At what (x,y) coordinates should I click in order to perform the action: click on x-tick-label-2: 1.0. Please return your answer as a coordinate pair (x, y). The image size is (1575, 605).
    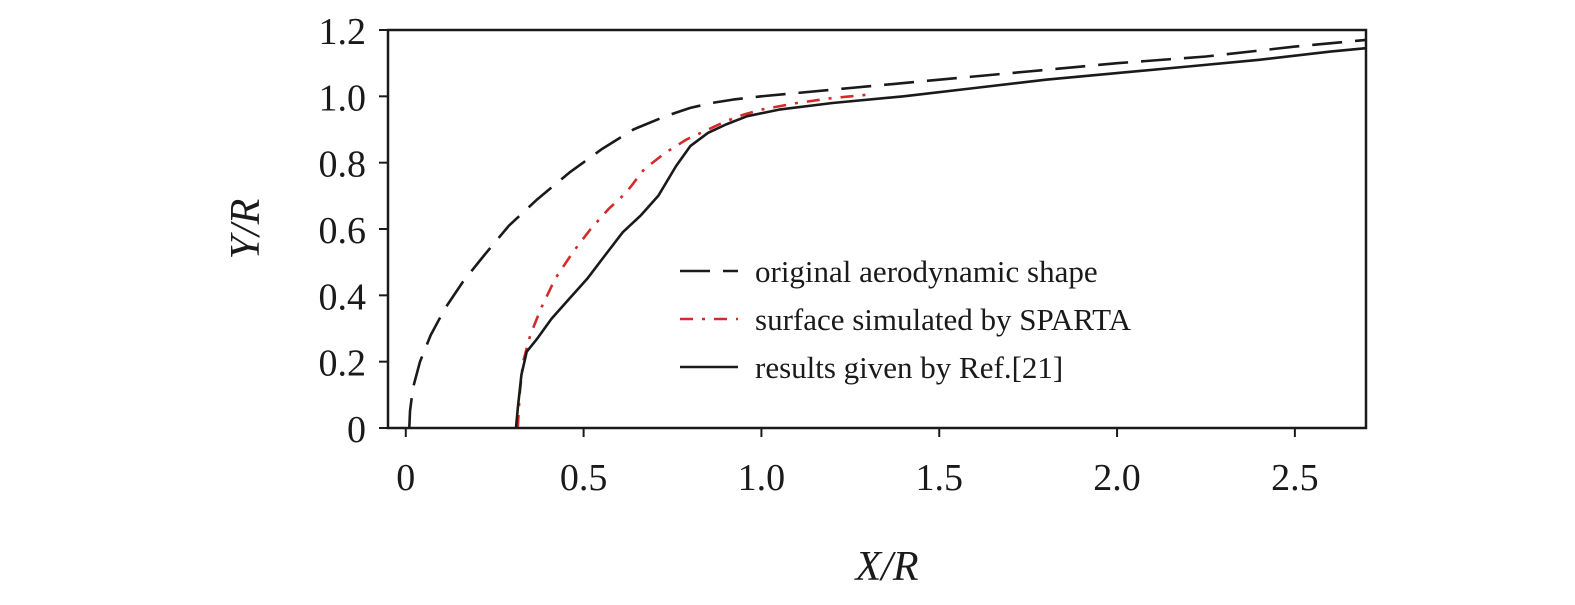
    Looking at the image, I should click on (762, 478).